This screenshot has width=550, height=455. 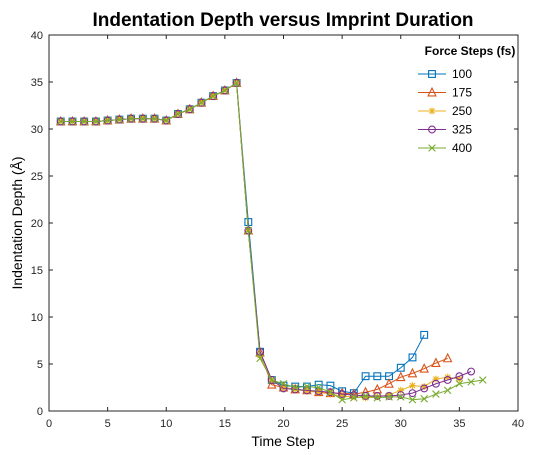 I want to click on legend: Force Steps (fs) 100 175 250 325 400, so click(x=466, y=99).